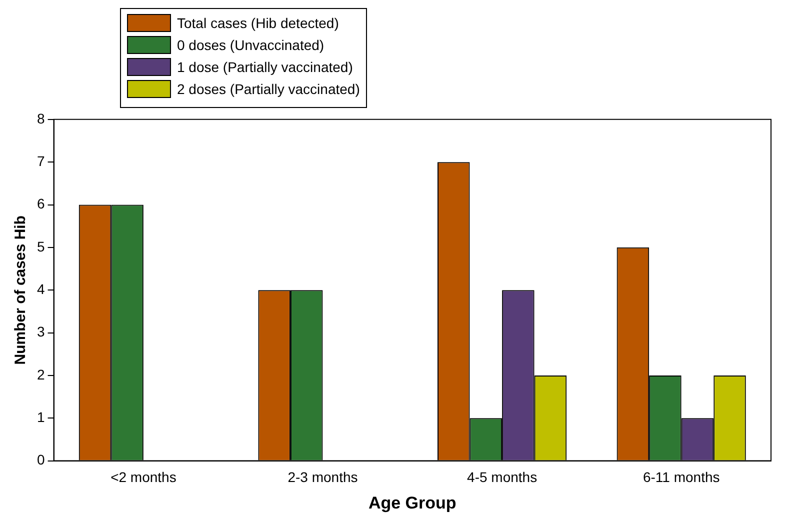  What do you see at coordinates (268, 89) in the screenshot?
I see `legend-label: 2 doses (Partially vaccinated)` at bounding box center [268, 89].